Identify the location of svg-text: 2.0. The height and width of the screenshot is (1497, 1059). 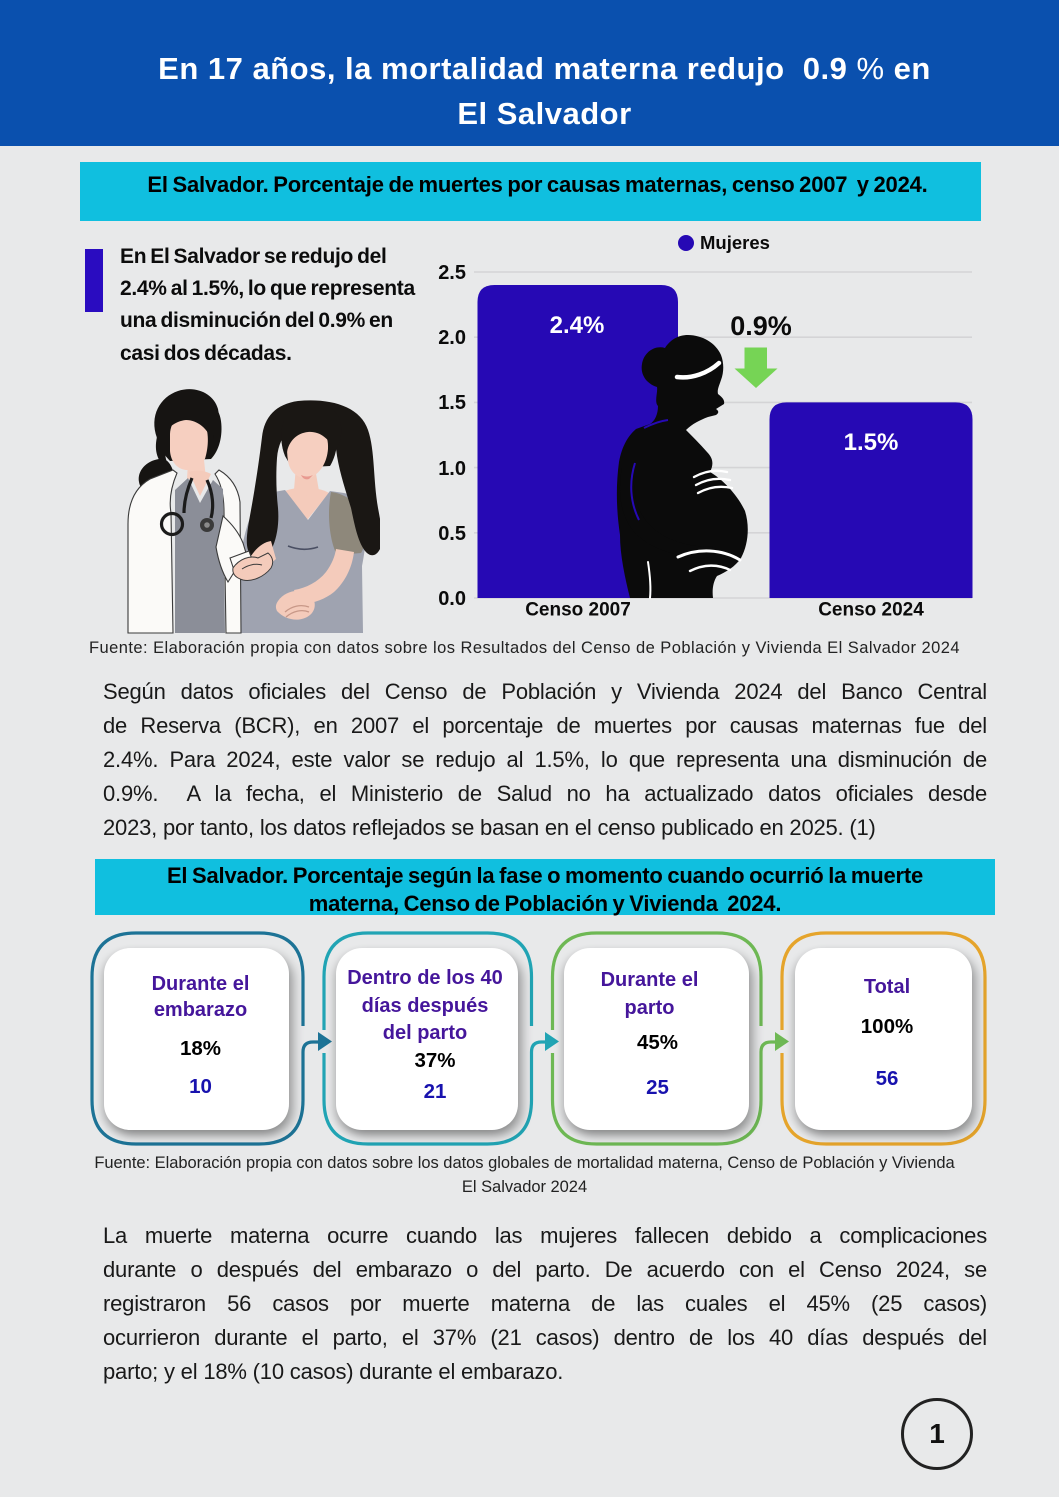
(452, 338).